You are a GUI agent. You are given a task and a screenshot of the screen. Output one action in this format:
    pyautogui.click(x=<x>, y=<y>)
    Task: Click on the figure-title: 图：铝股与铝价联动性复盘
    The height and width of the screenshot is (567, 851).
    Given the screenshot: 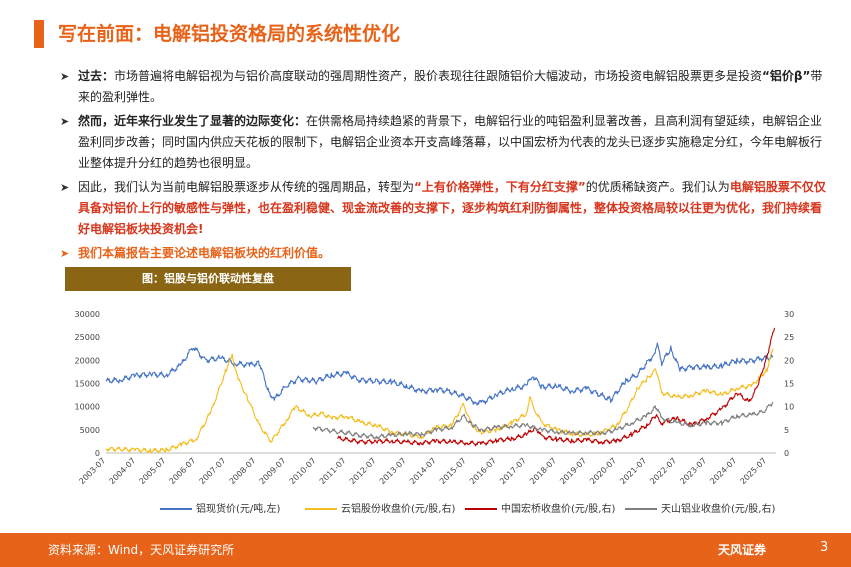 What is the action you would take?
    pyautogui.click(x=208, y=279)
    